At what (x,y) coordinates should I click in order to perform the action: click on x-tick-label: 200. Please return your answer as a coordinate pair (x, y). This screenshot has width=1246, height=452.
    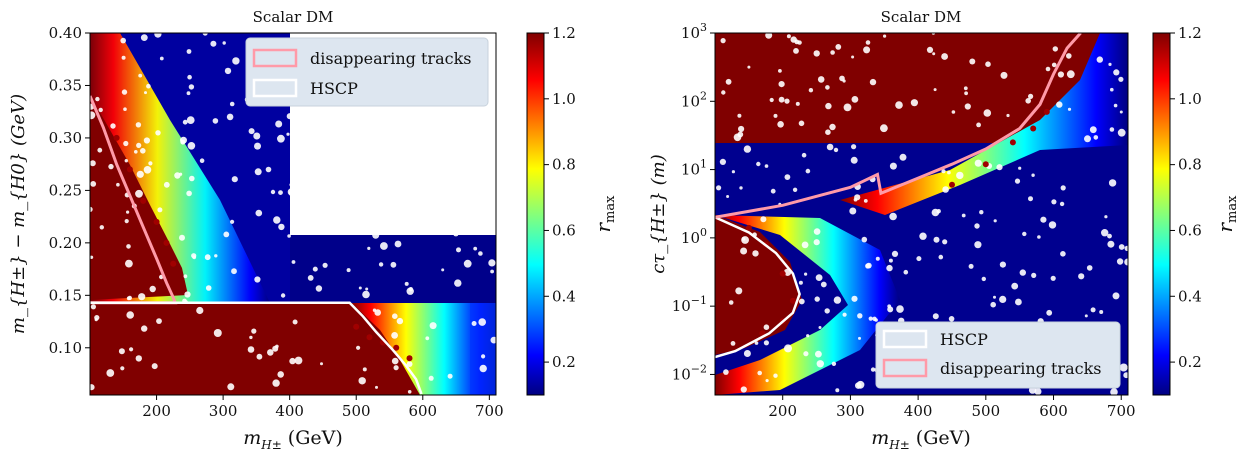
    Looking at the image, I should click on (782, 411).